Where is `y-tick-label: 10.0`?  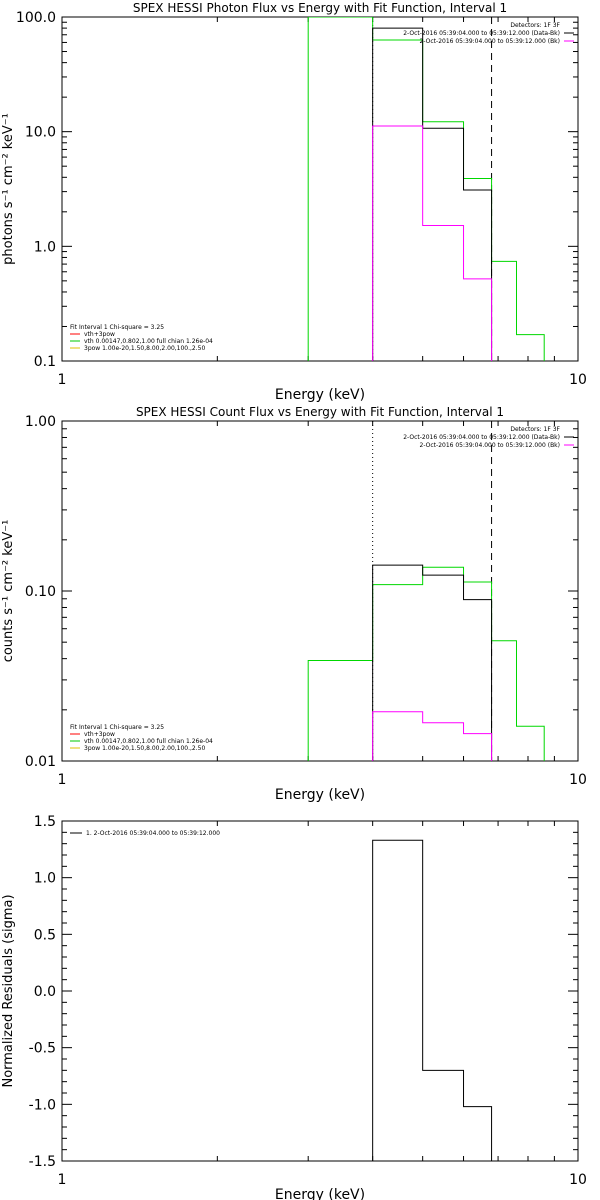 y-tick-label: 10.0 is located at coordinates (40, 133).